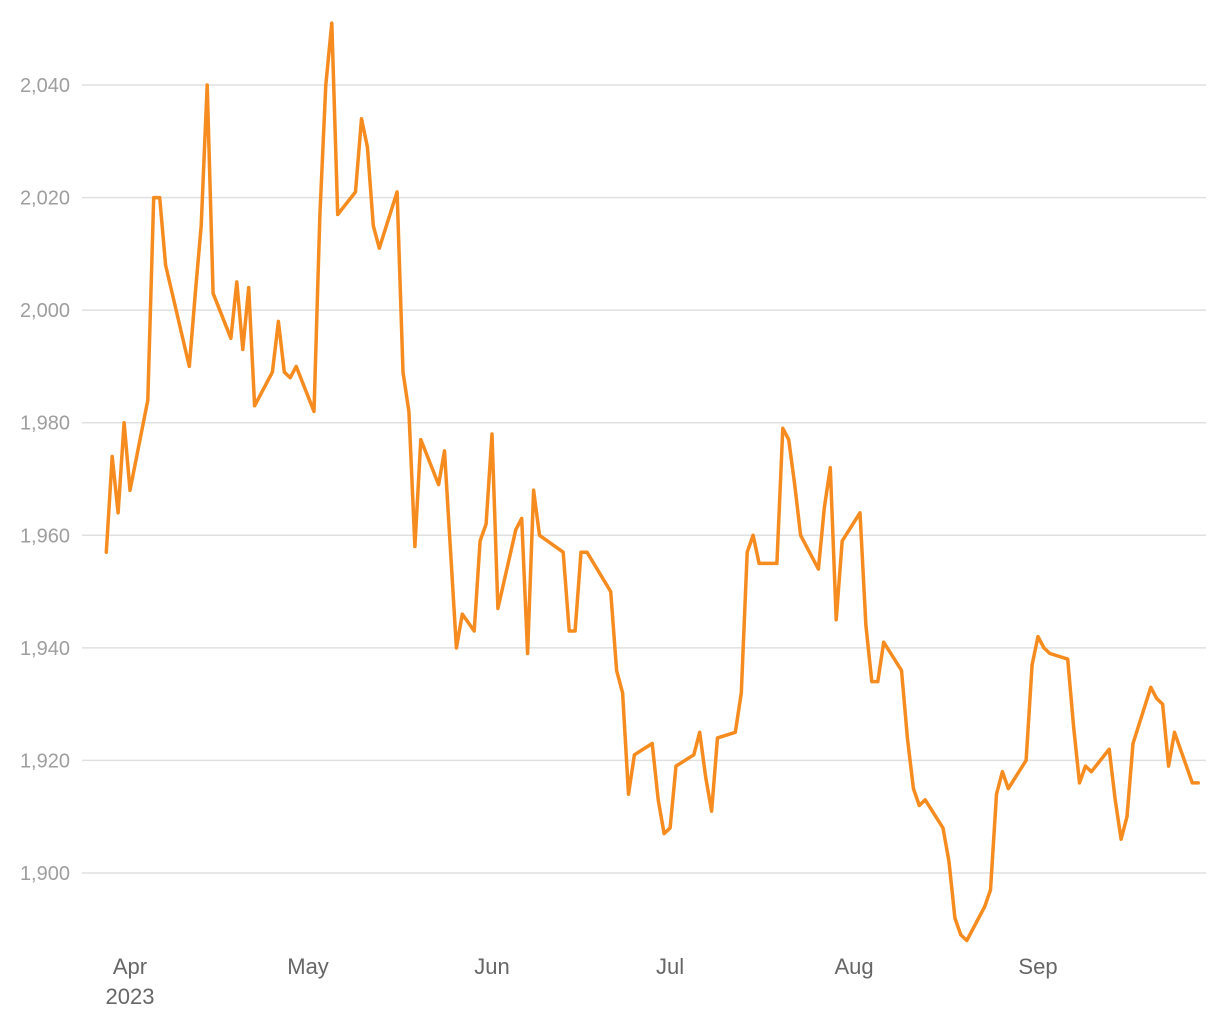 The image size is (1220, 1020). I want to click on x-tick-label: Apr, so click(130, 966).